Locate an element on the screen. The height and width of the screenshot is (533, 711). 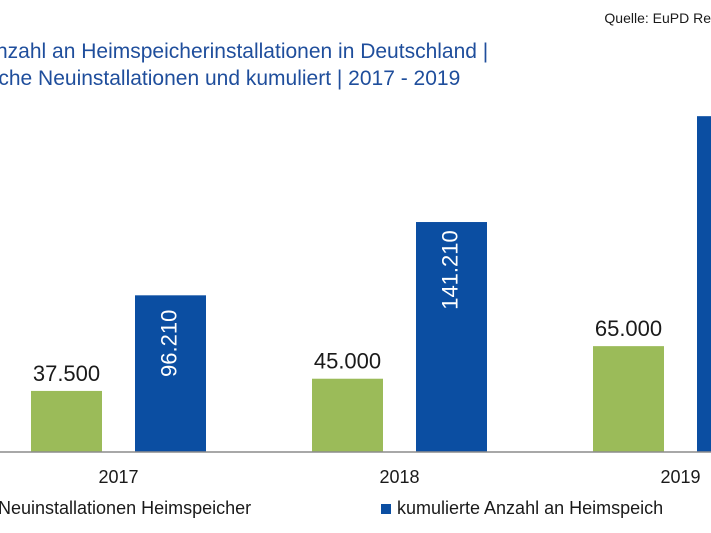
x-tick-2017: 2017 is located at coordinates (118, 477).